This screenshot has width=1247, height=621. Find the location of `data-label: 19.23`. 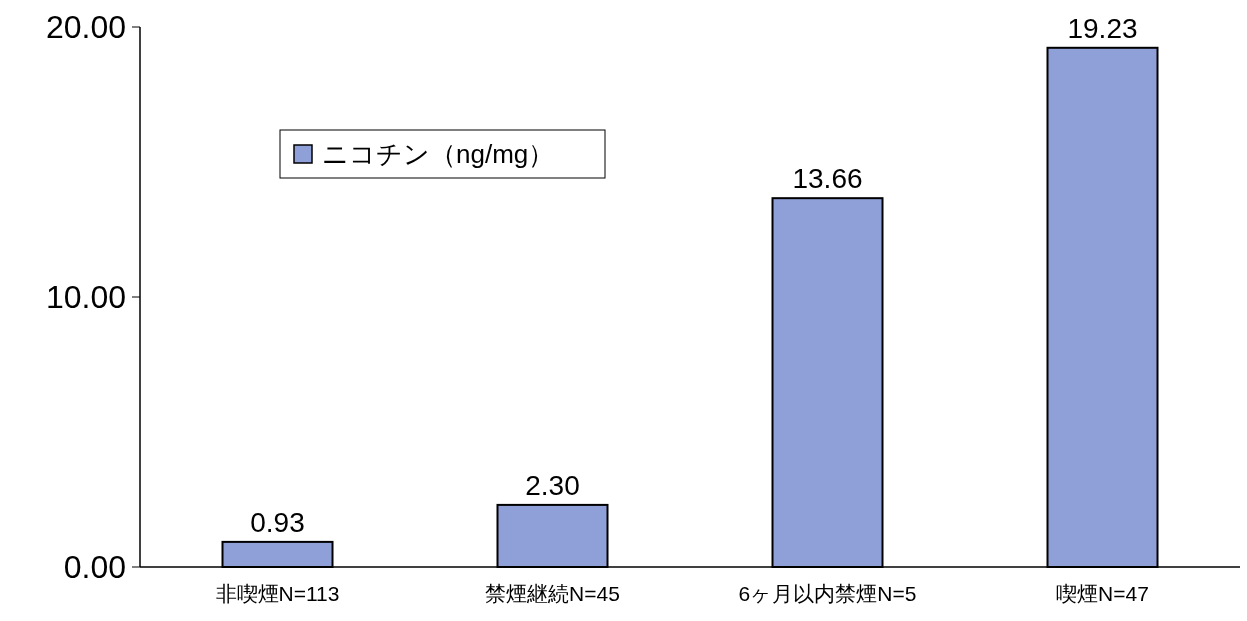

data-label: 19.23 is located at coordinates (1102, 28).